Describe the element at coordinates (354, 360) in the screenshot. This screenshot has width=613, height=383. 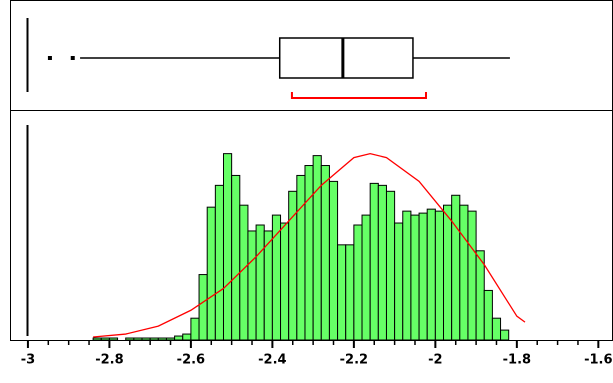
I see `x-tick-label: -2.2` at that location.